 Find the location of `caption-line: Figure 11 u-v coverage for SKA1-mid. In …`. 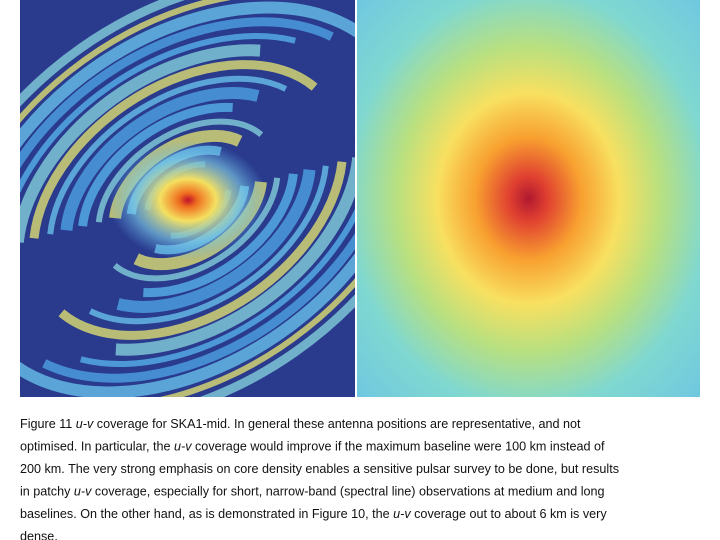

caption-line: Figure 11 u-v coverage for SKA1-mid. In … is located at coordinates (300, 424).